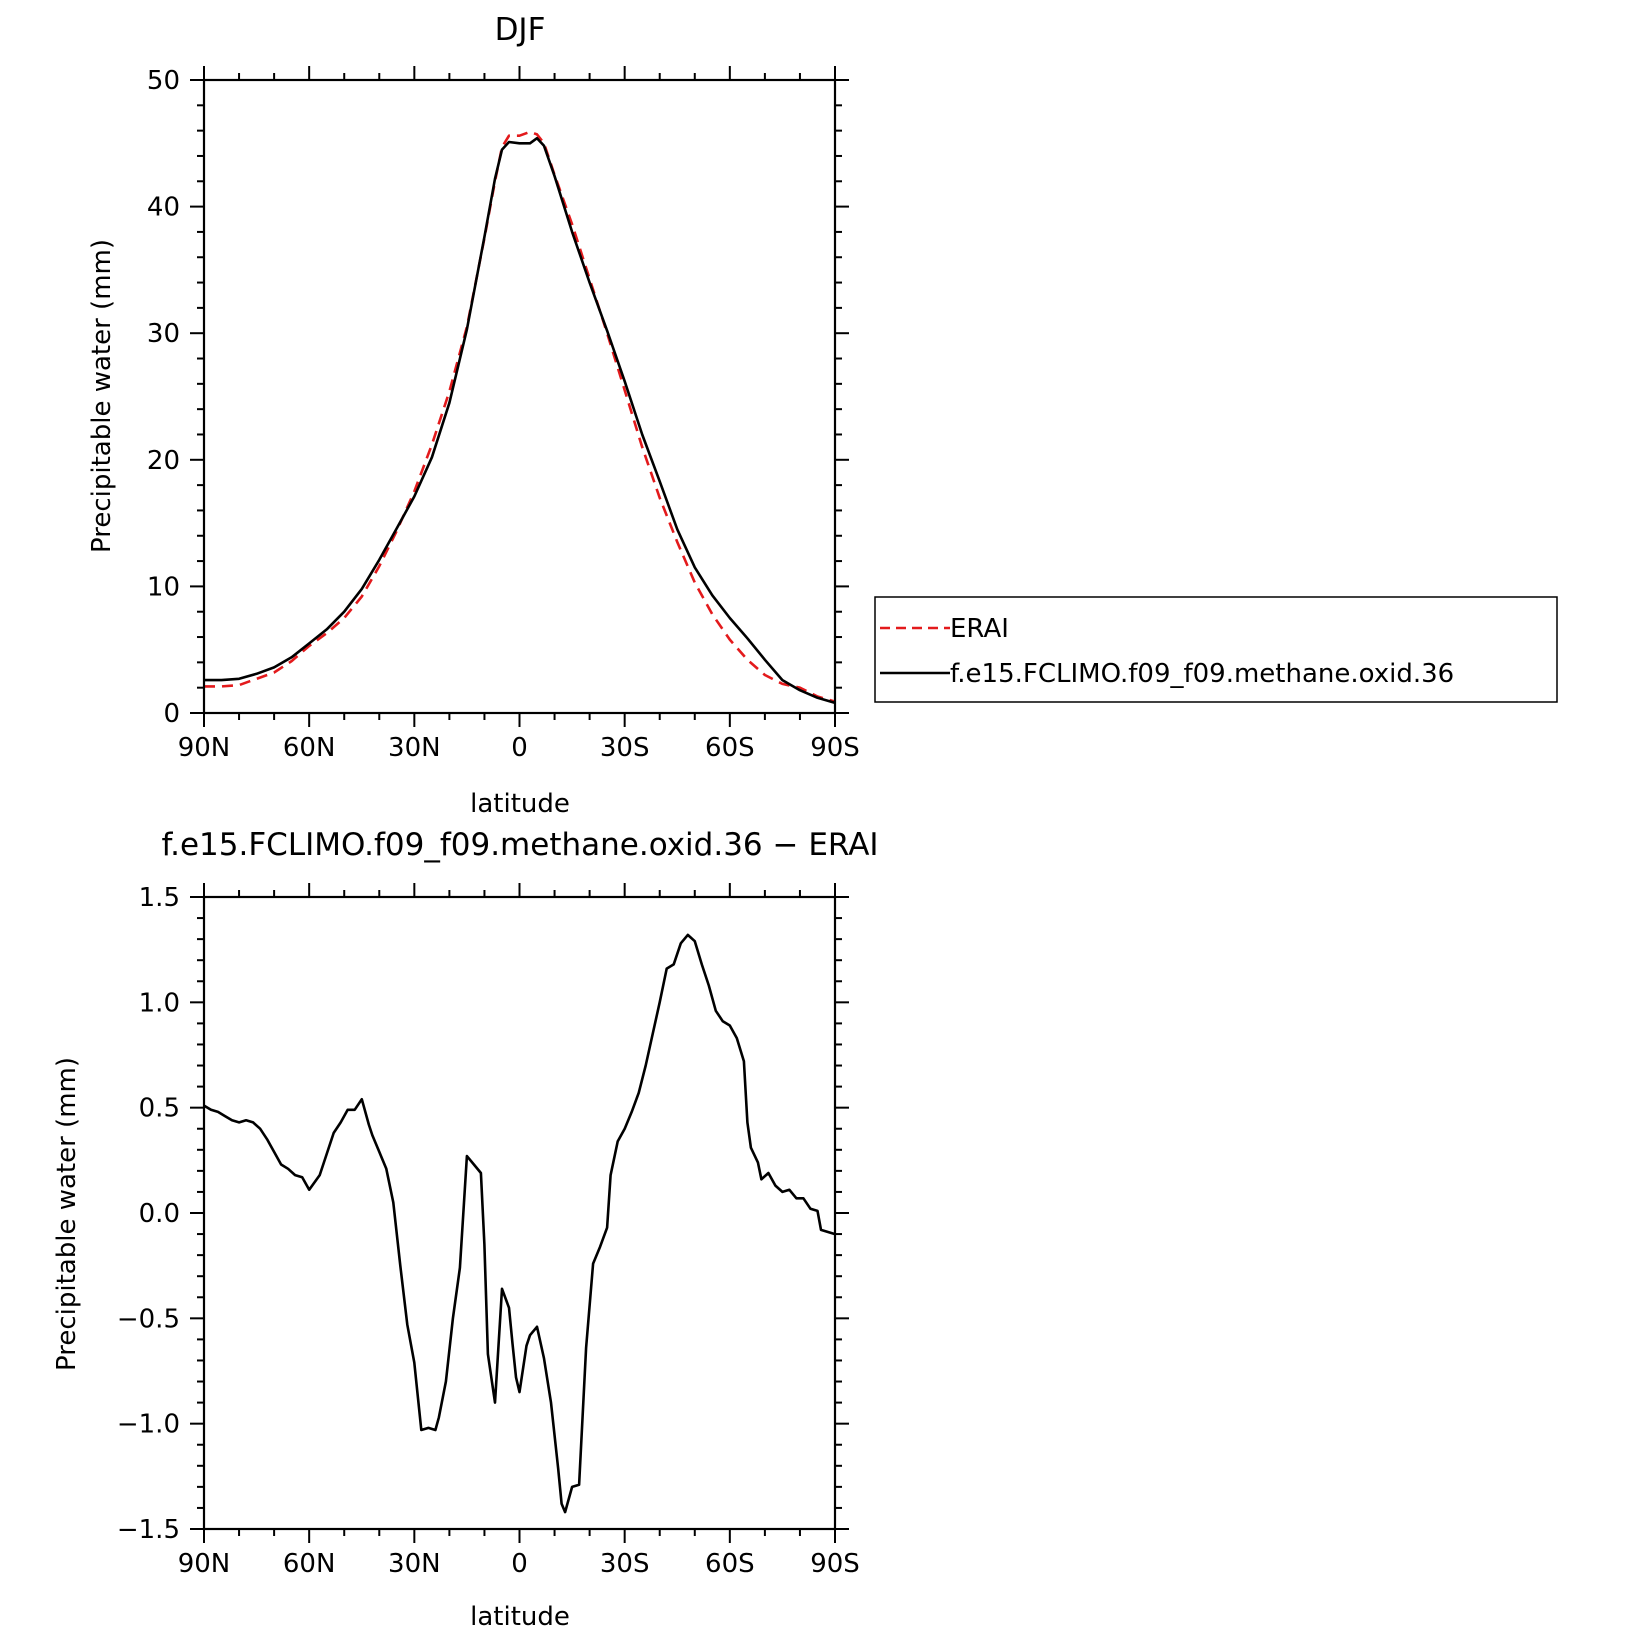 The width and height of the screenshot is (1635, 1635). What do you see at coordinates (520, 30) in the screenshot?
I see `chart-title: DJF` at bounding box center [520, 30].